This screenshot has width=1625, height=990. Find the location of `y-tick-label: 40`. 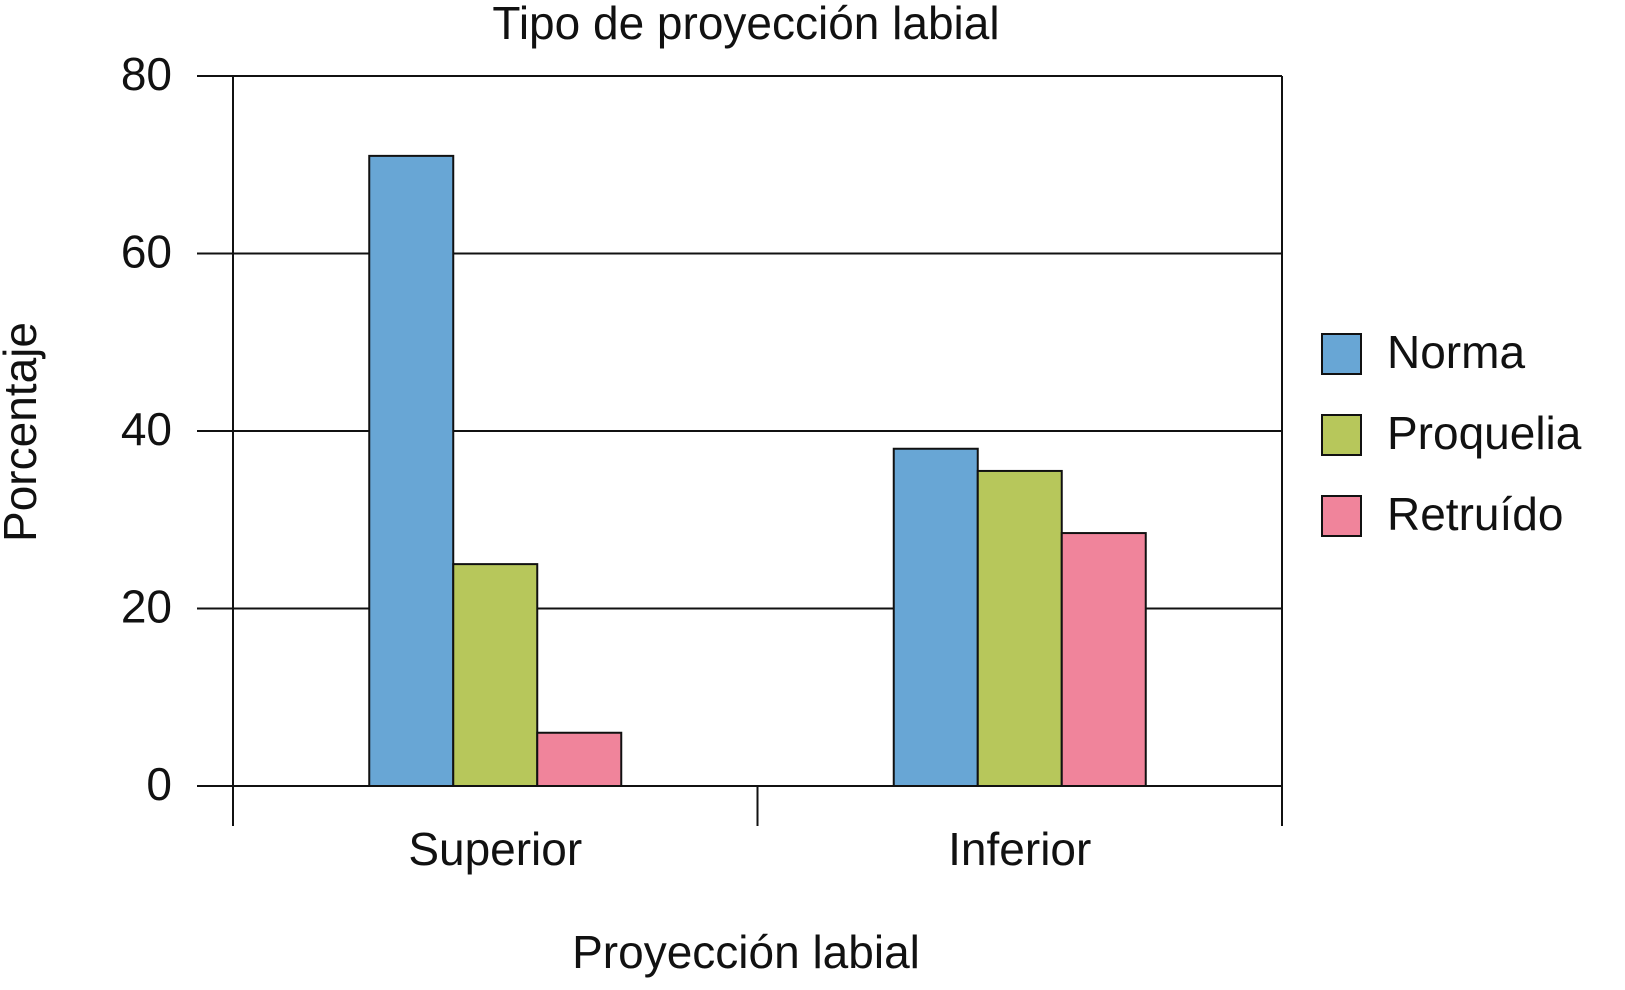

y-tick-label: 40 is located at coordinates (146, 429).